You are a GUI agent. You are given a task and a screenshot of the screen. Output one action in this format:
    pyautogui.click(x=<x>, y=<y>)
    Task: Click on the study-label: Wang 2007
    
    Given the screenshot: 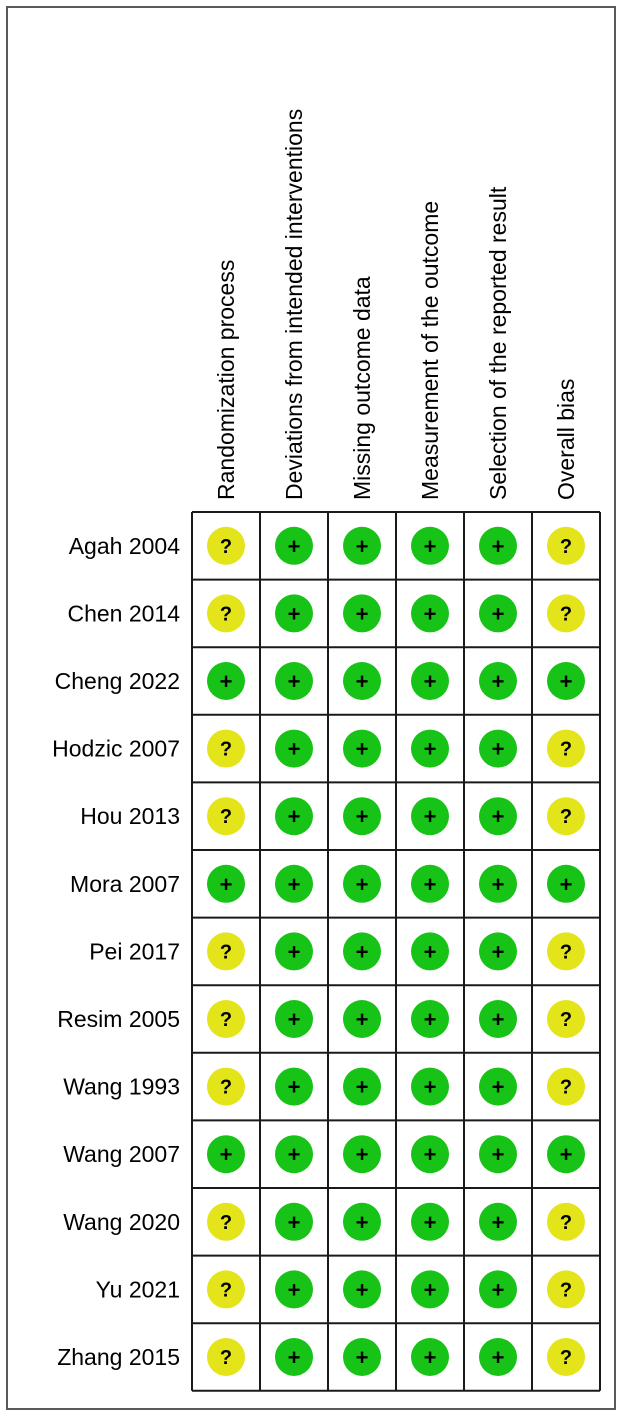 What is the action you would take?
    pyautogui.click(x=121, y=1154)
    